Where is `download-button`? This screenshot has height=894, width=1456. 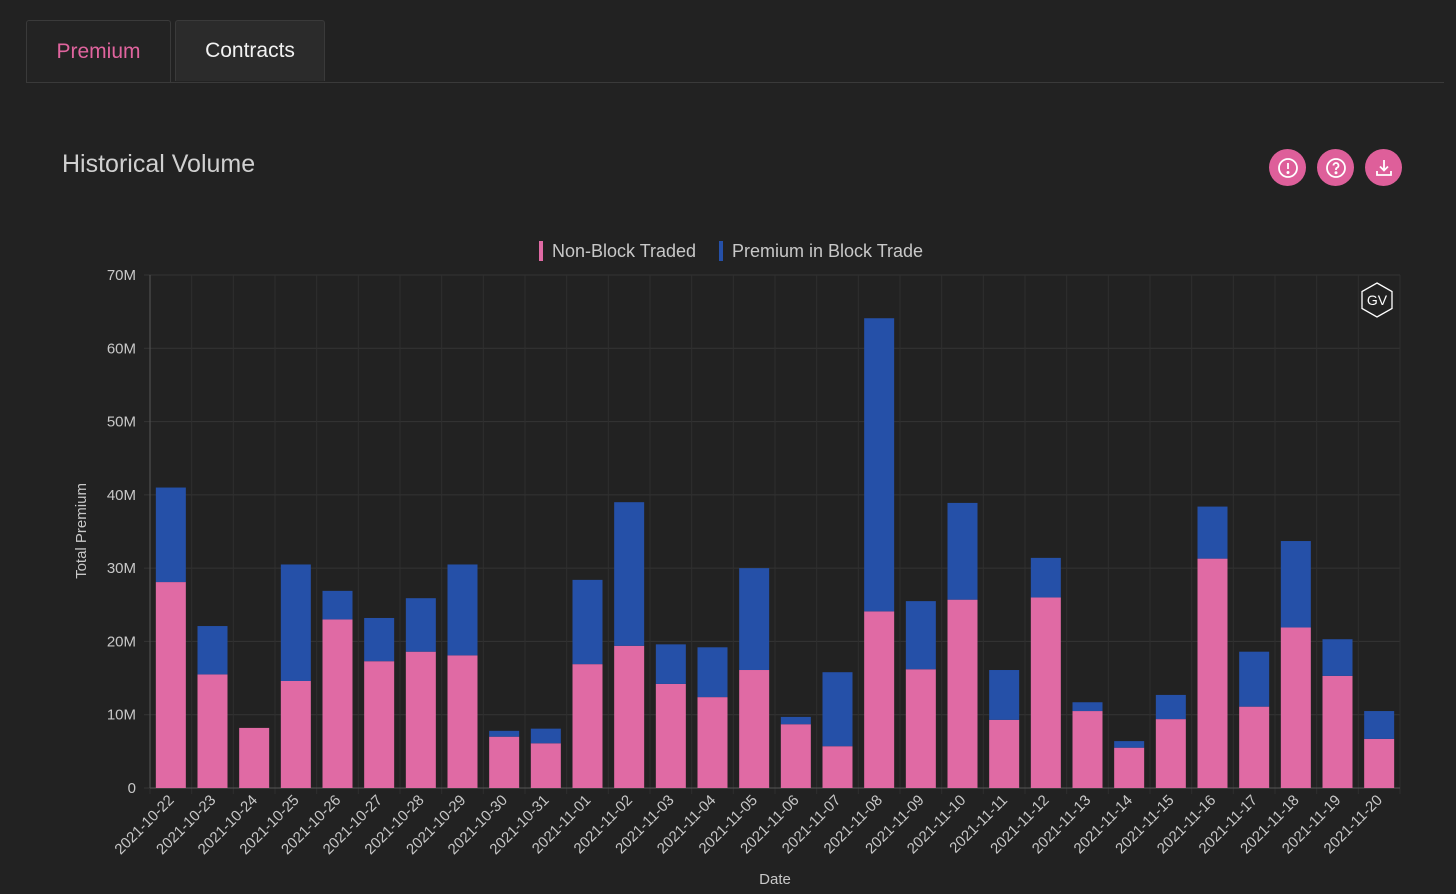
download-button is located at coordinates (1383, 167).